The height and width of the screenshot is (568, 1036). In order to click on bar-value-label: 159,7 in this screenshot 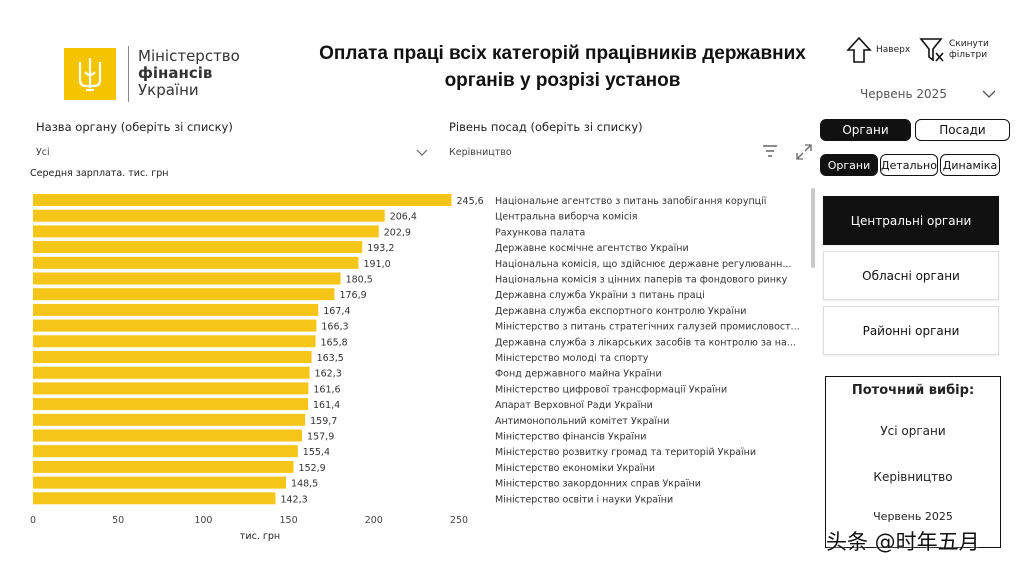, I will do `click(323, 421)`.